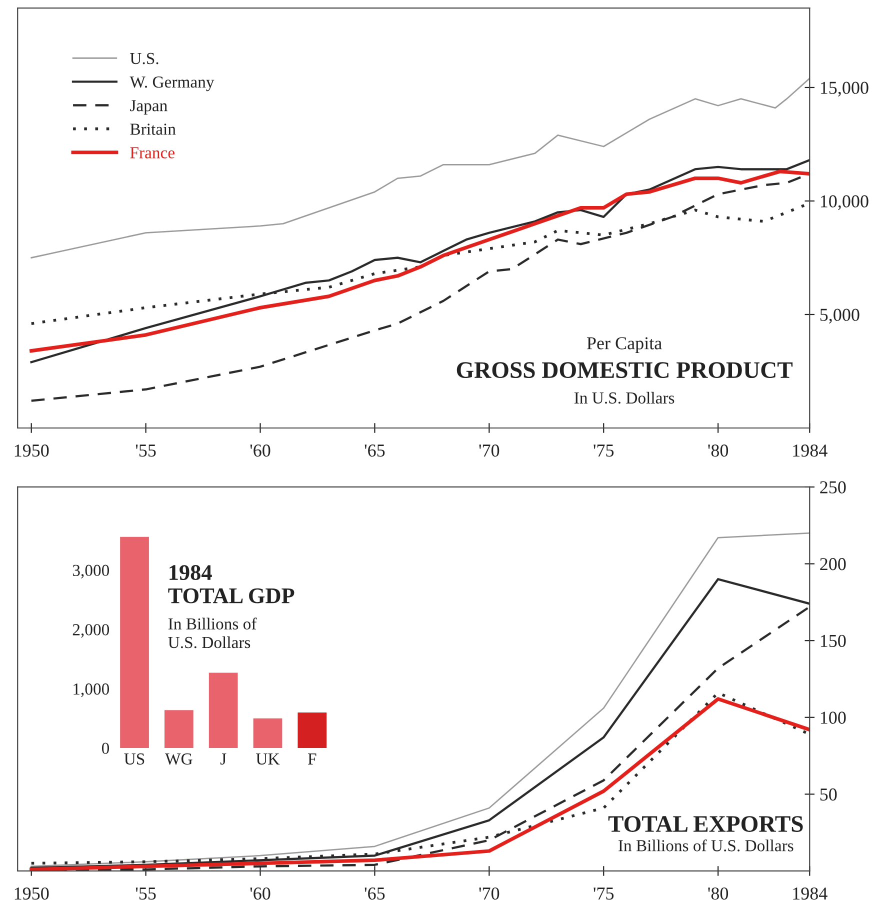  What do you see at coordinates (149, 107) in the screenshot?
I see `legend-label: Japan` at bounding box center [149, 107].